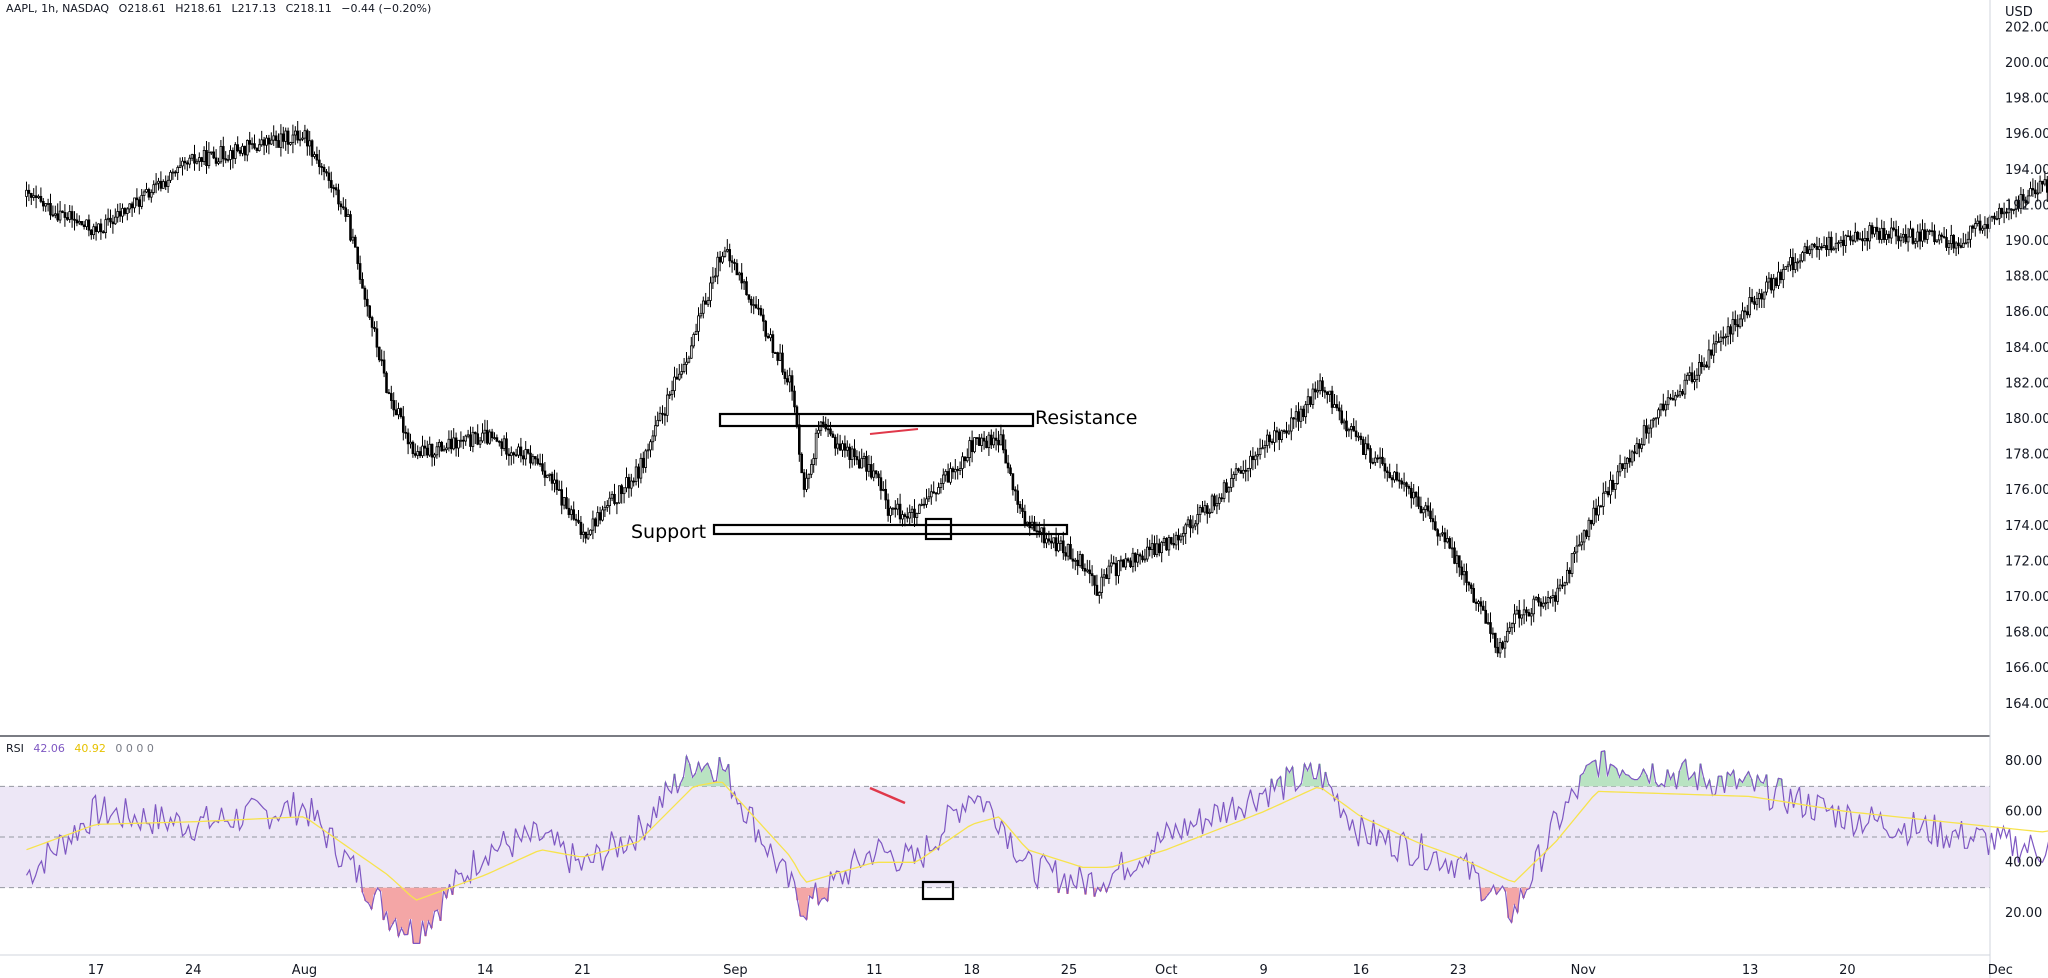 The image size is (2048, 978). What do you see at coordinates (927, 418) in the screenshot?
I see `resistance-annotation: Resistance` at bounding box center [927, 418].